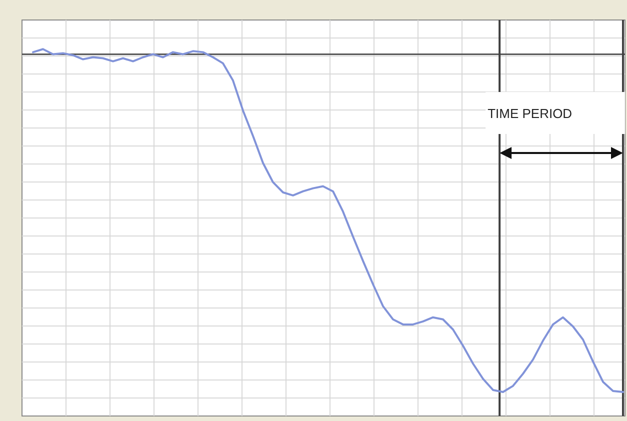 Image resolution: width=627 pixels, height=421 pixels. I want to click on annotation: TIME PERIOD, so click(530, 113).